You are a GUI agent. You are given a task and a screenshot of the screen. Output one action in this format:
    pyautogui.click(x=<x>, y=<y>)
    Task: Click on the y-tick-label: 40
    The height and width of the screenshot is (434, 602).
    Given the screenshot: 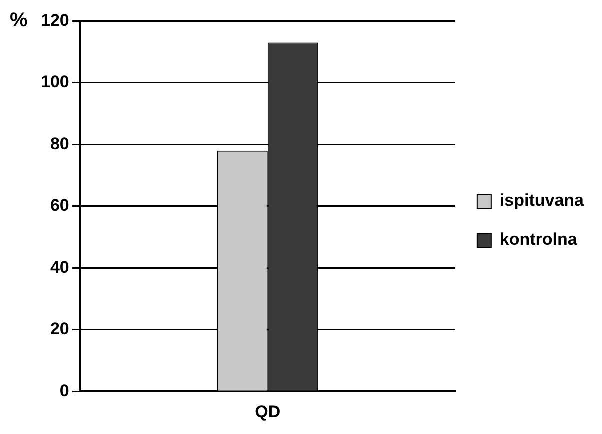 What is the action you would take?
    pyautogui.click(x=60, y=267)
    